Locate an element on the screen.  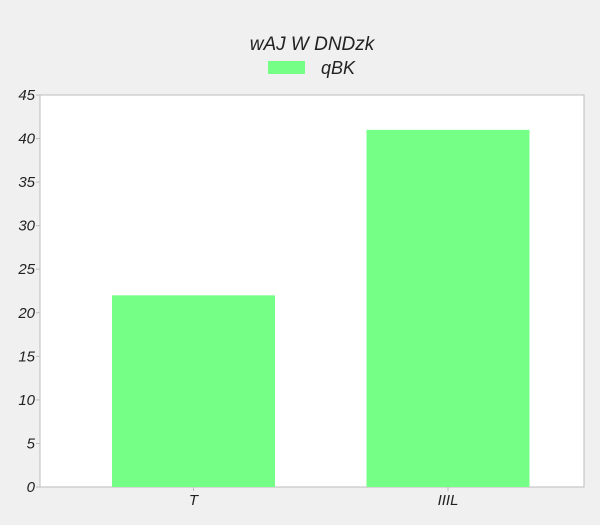
legend: qBK is located at coordinates (312, 68).